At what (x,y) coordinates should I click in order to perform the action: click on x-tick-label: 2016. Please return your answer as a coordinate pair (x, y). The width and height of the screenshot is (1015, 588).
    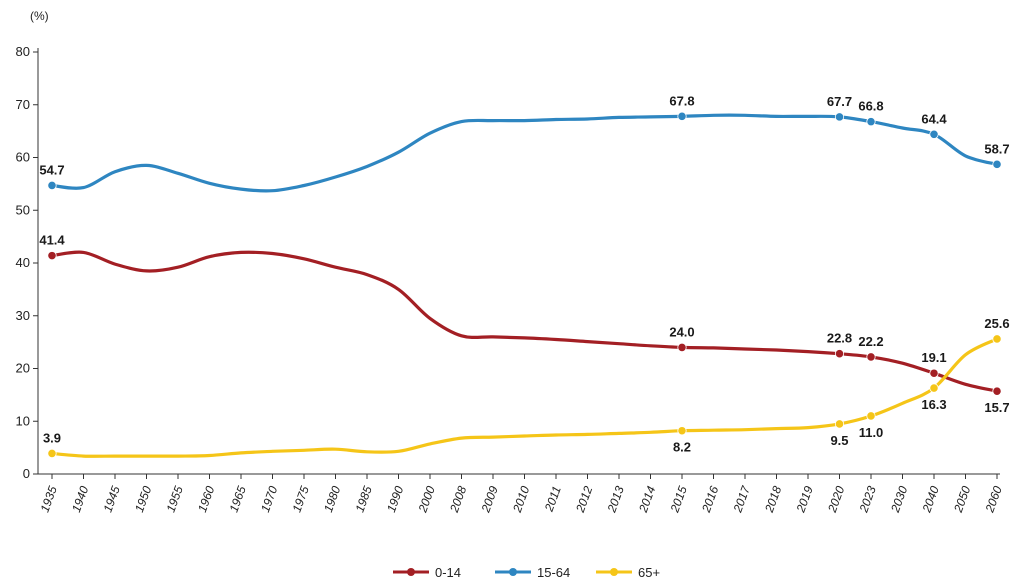
    Looking at the image, I should click on (710, 499).